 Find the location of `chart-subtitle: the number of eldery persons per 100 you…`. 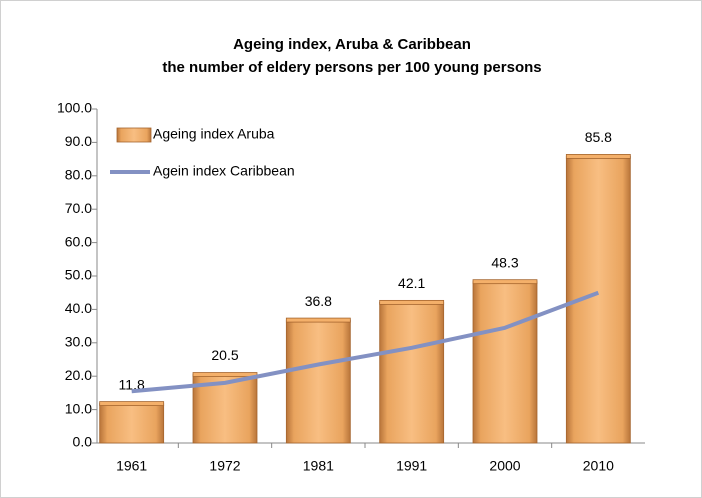

chart-subtitle: the number of eldery persons per 100 you… is located at coordinates (351, 67).